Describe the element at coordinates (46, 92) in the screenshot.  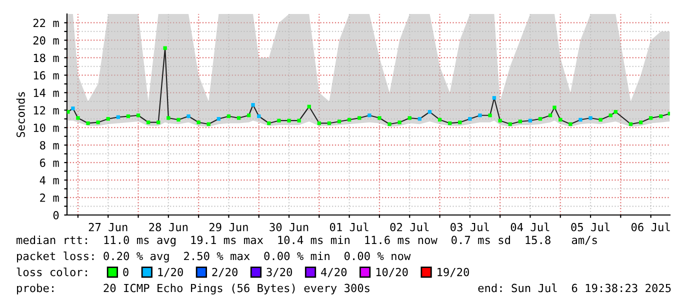
I see `y-tick-label: 14 m` at that location.